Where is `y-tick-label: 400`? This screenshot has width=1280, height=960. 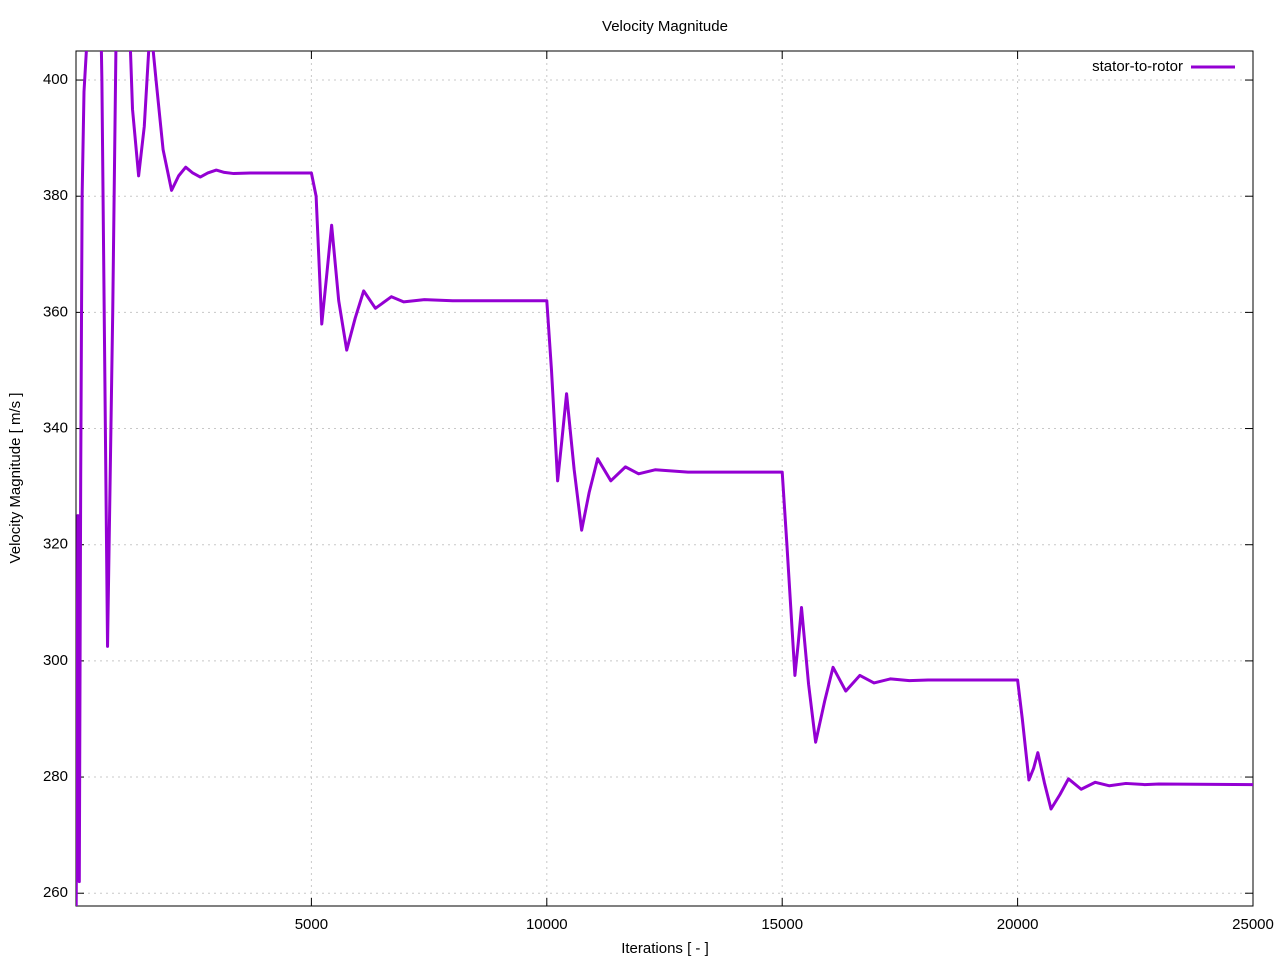 y-tick-label: 400 is located at coordinates (55, 79).